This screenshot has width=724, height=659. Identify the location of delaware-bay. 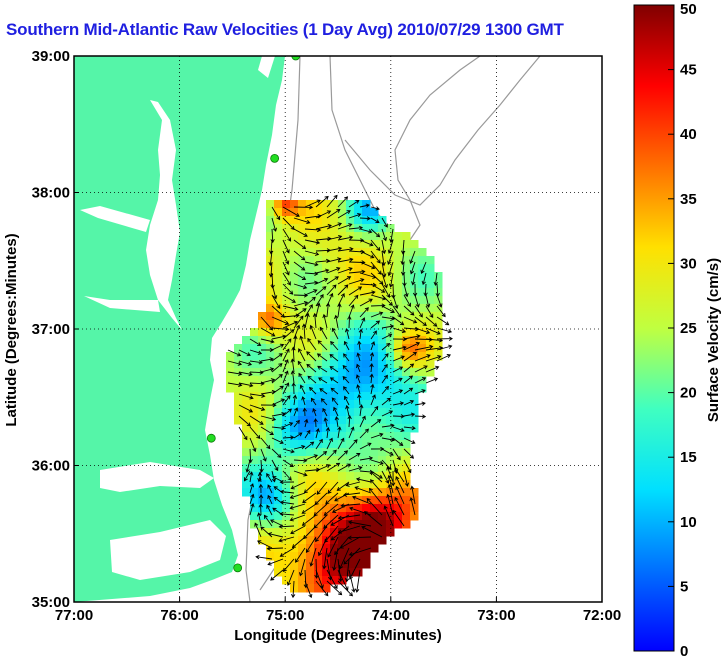
(266, 67).